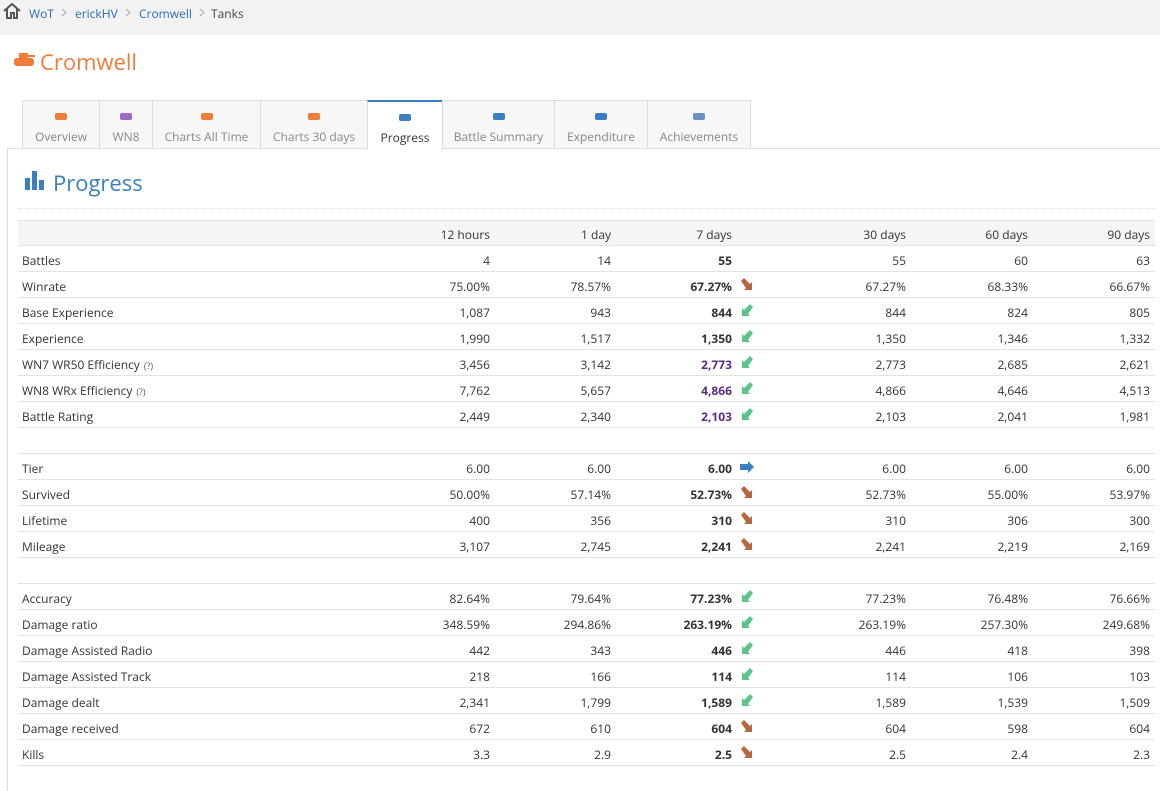 This screenshot has height=791, width=1160. I want to click on cell-value: 2,041, so click(1012, 416).